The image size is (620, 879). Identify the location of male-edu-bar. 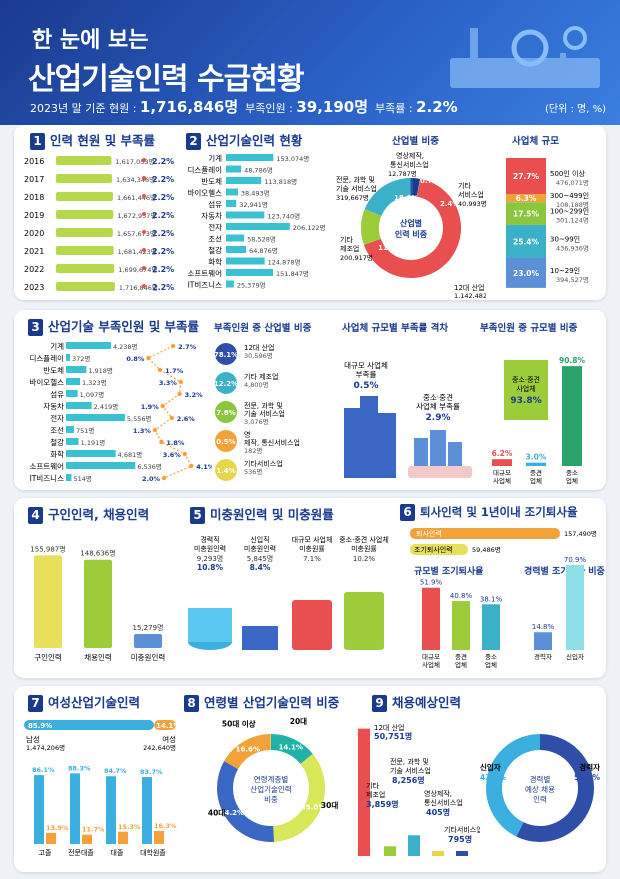
(75, 808).